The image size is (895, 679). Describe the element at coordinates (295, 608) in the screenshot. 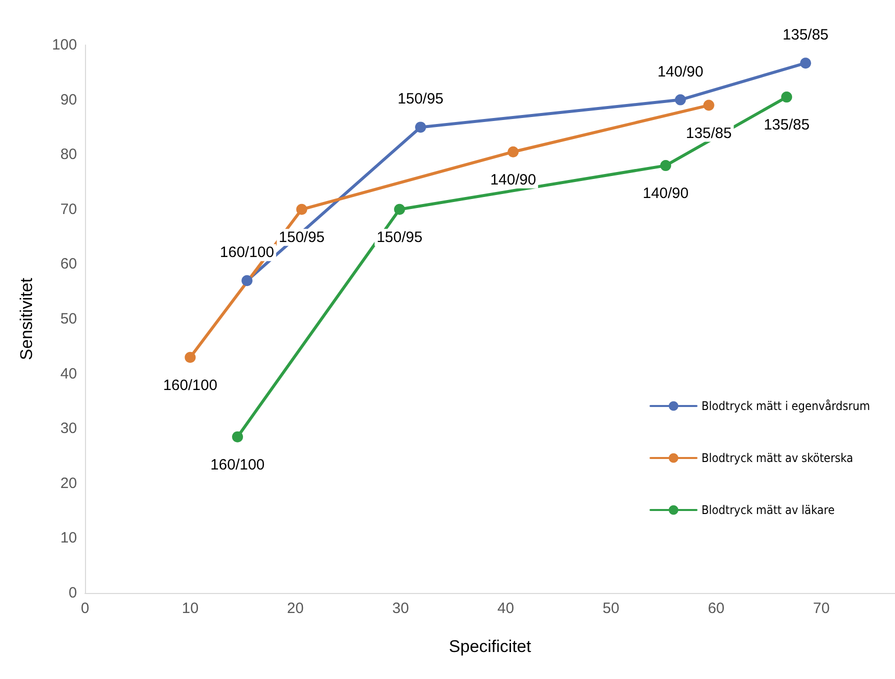

I see `x-tick-label: 20` at that location.